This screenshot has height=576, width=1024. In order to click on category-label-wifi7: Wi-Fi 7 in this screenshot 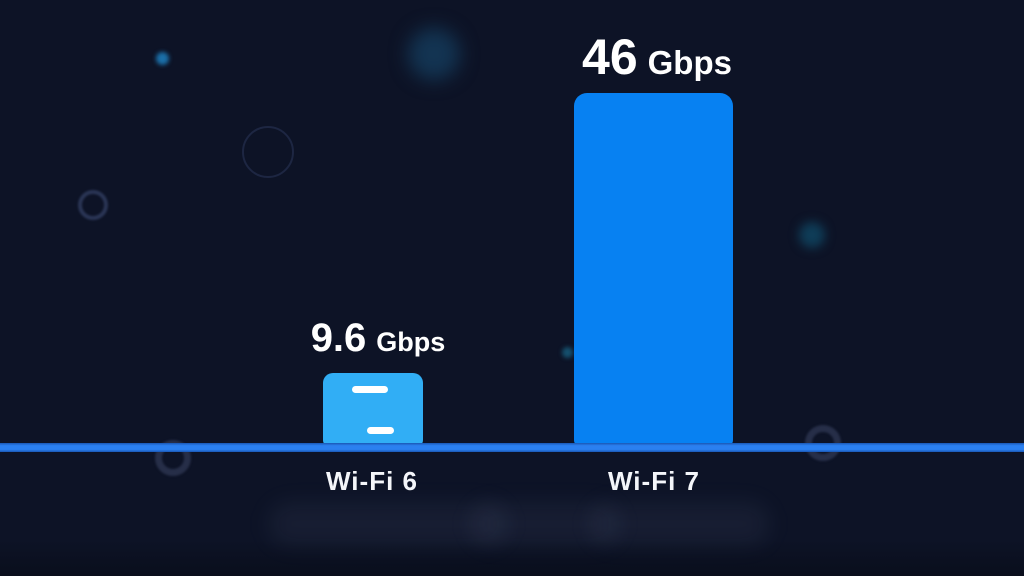, I will do `click(654, 481)`.